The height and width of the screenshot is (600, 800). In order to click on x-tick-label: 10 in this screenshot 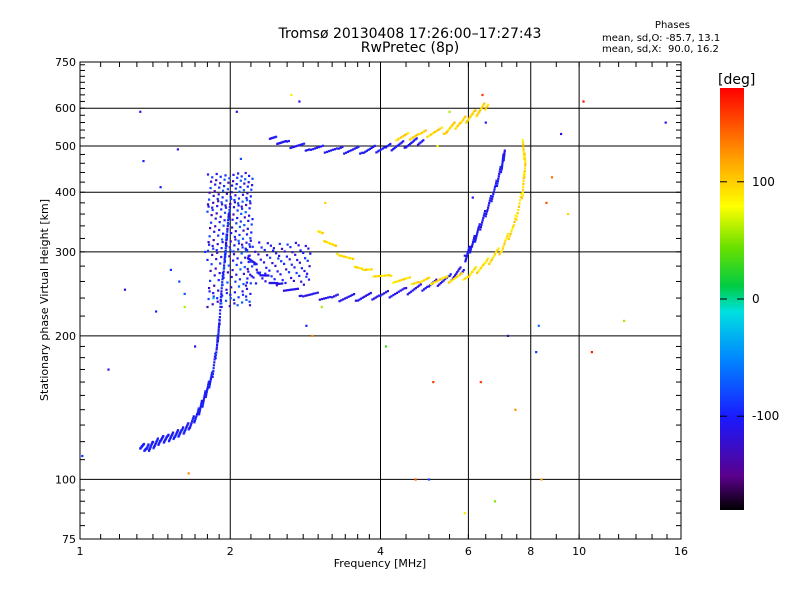, I will do `click(579, 551)`.